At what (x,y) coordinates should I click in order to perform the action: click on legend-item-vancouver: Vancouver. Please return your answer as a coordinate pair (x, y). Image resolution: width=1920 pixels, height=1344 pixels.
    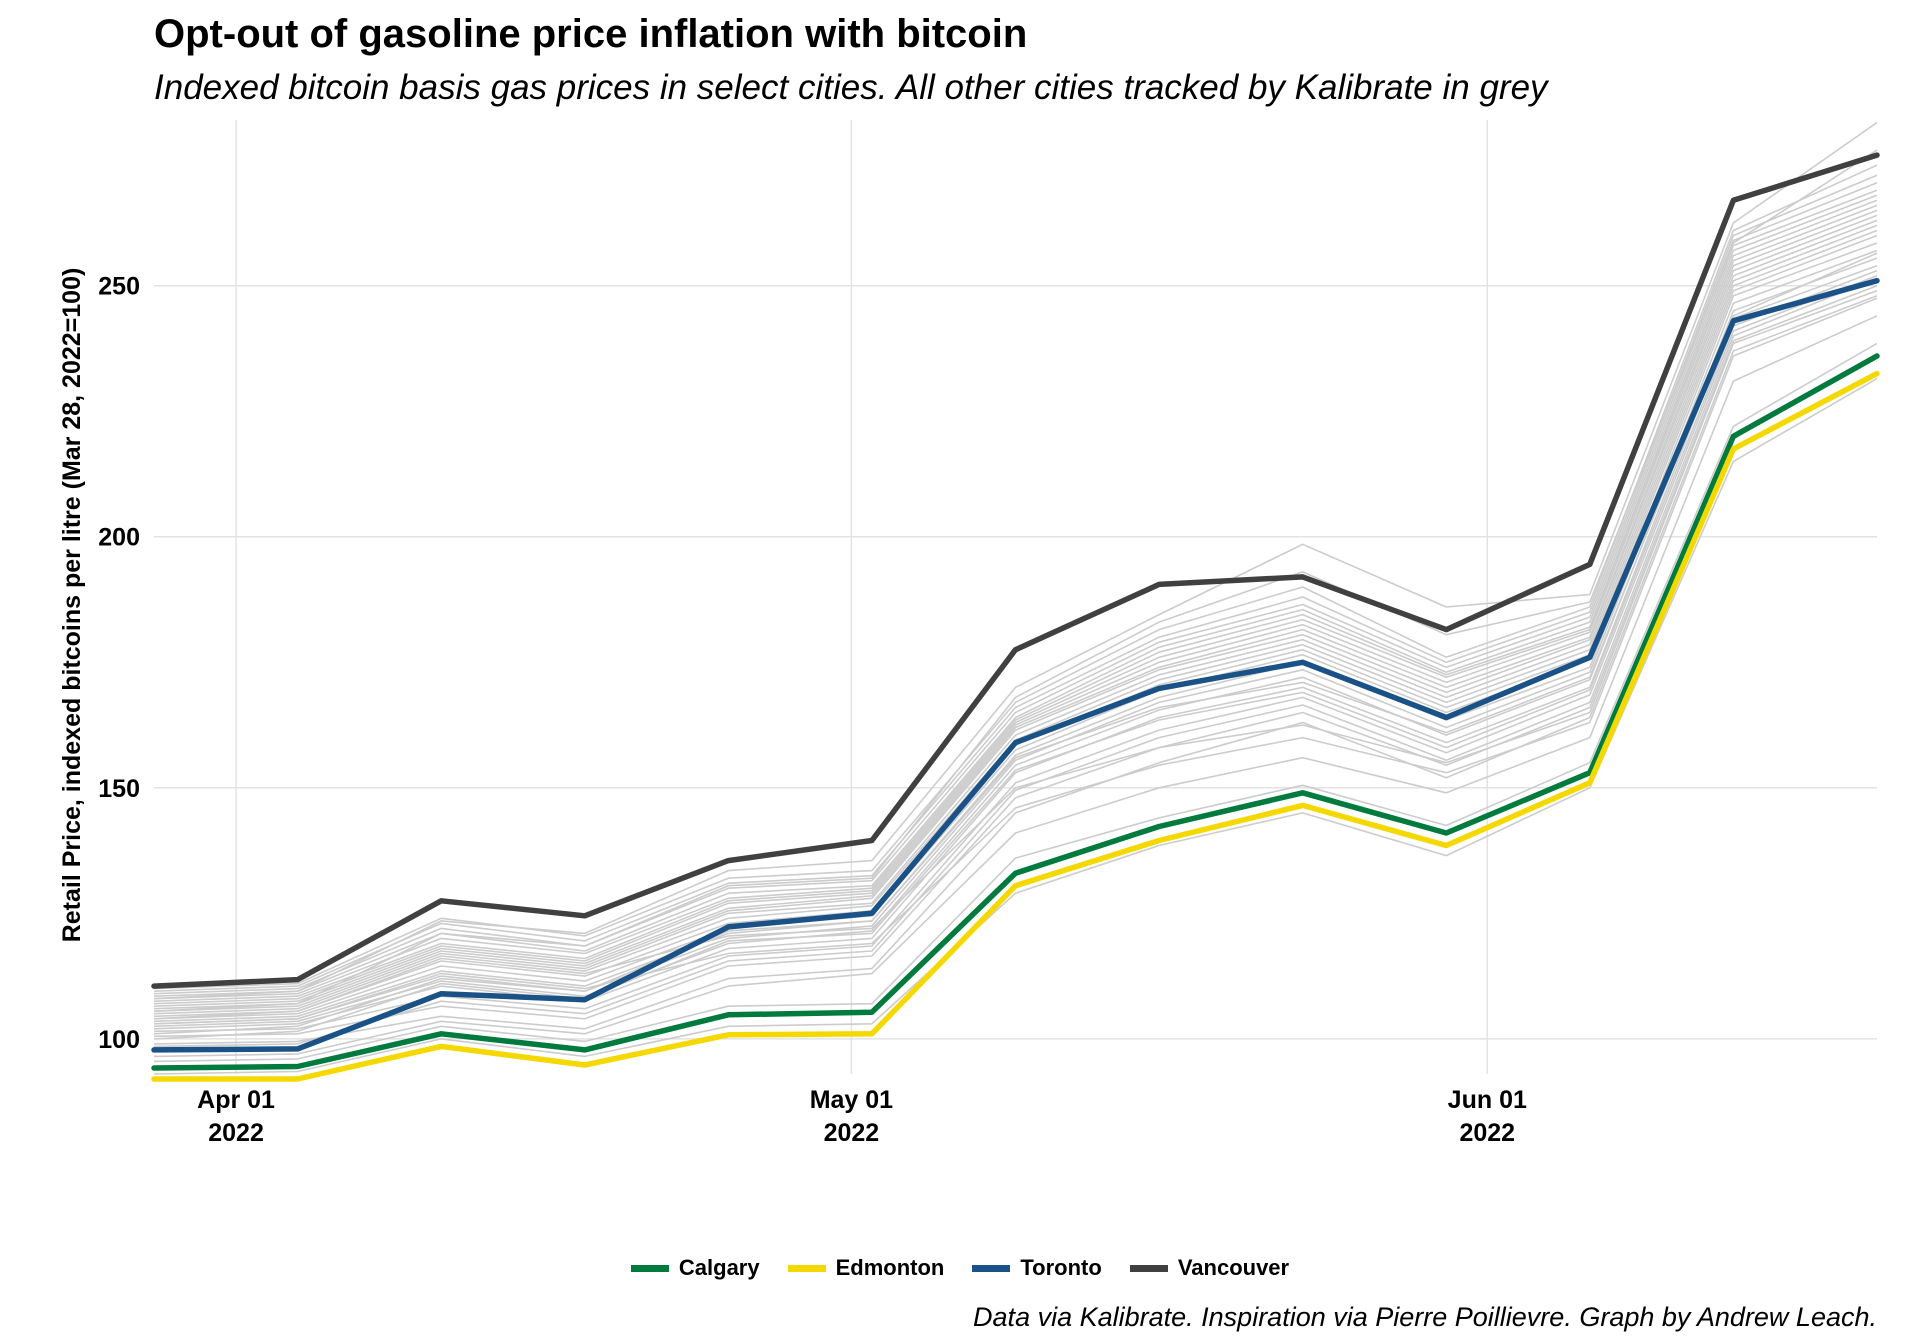
    Looking at the image, I should click on (1209, 1268).